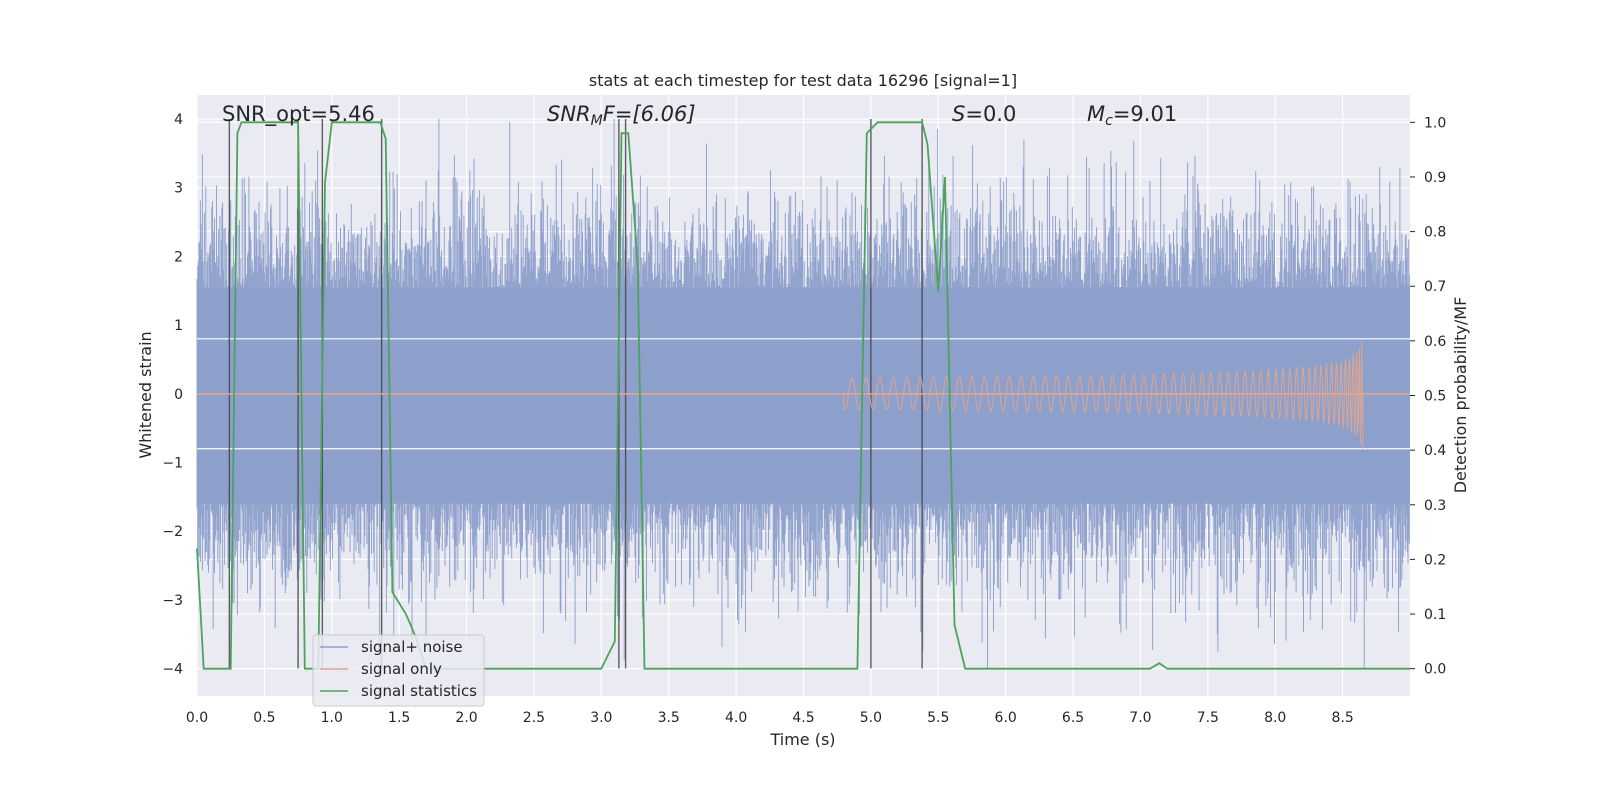 The height and width of the screenshot is (800, 1600). I want to click on y-ticks-left: −4 −3 −2 −1 0 1 2 3 4, so click(172, 394).